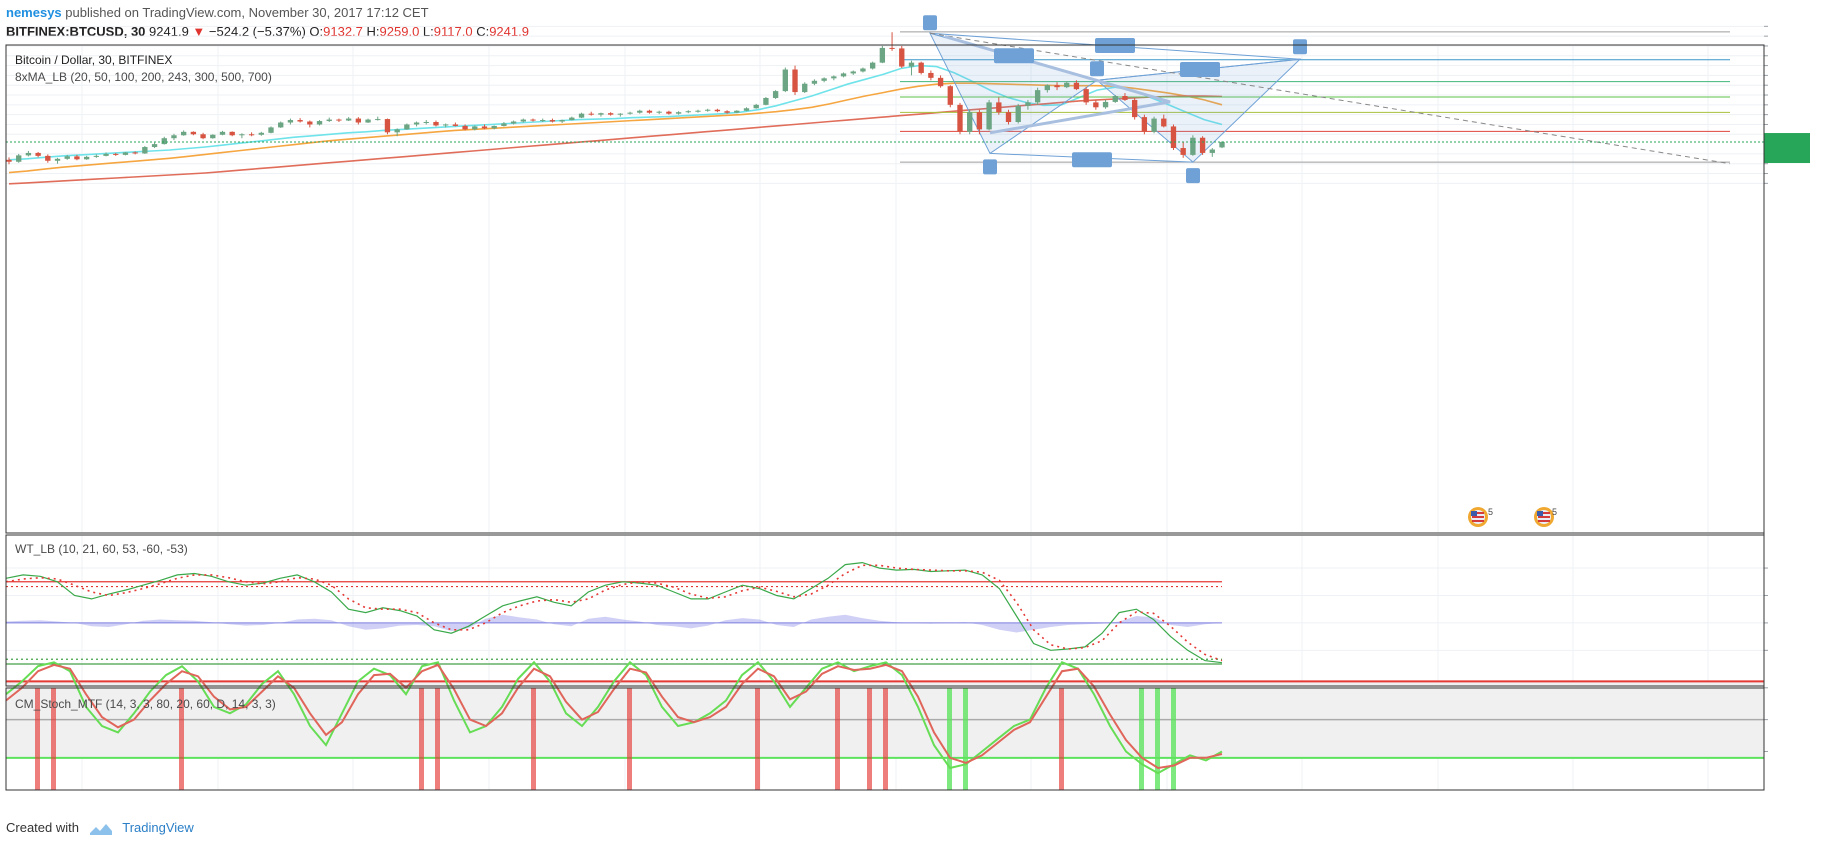 The image size is (1824, 848). I want to click on fib-retracement, so click(1315, 97).